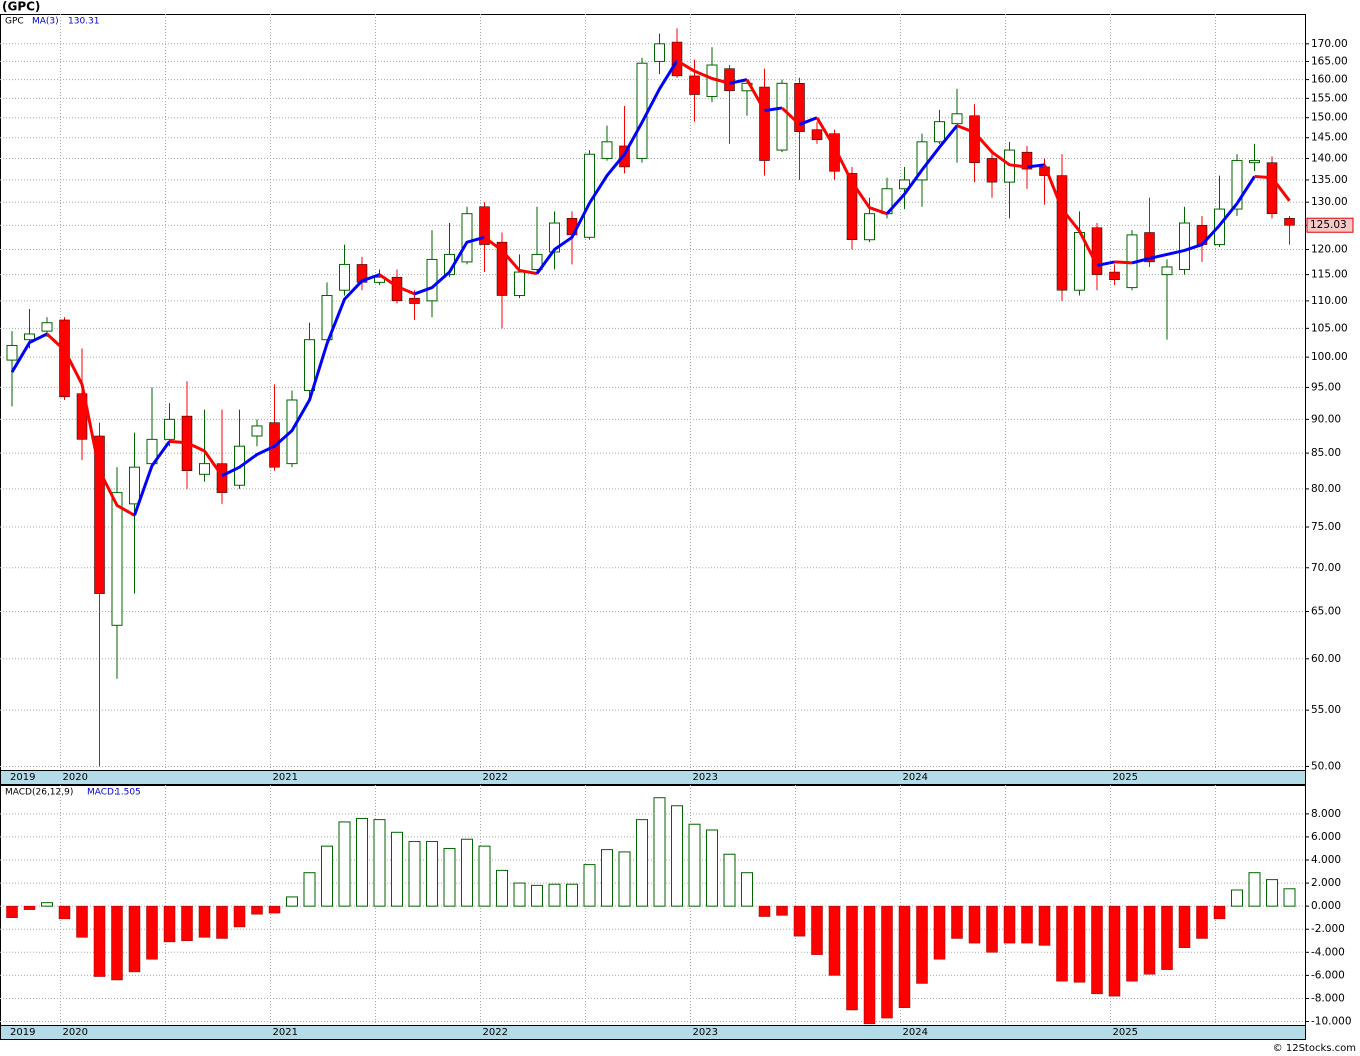 Image resolution: width=1360 pixels, height=1056 pixels. I want to click on y-tick-label: -6.000, so click(1328, 975).